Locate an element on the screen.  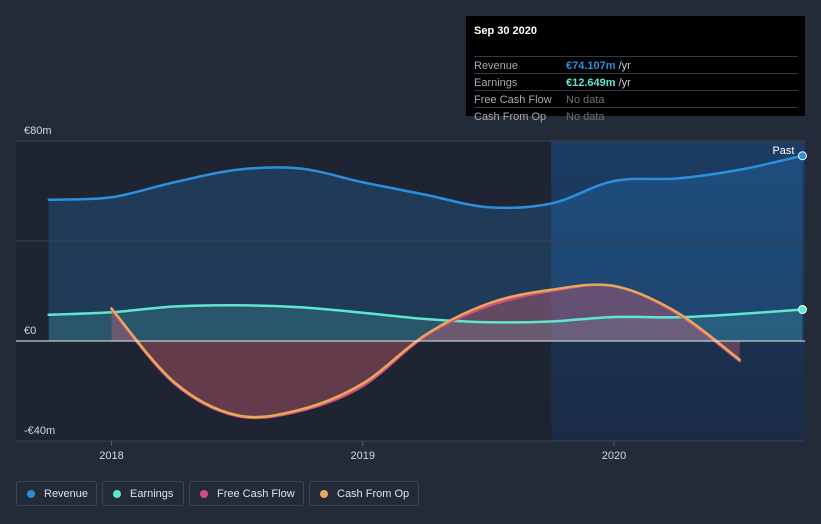
y-tick-label: €80m is located at coordinates (38, 131).